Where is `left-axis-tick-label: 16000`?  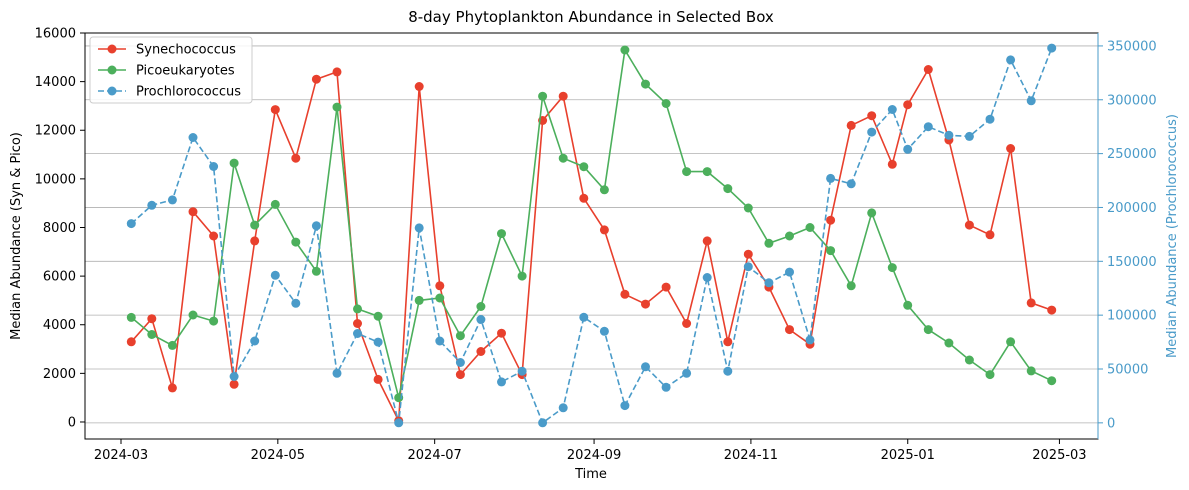
left-axis-tick-label: 16000 is located at coordinates (55, 34).